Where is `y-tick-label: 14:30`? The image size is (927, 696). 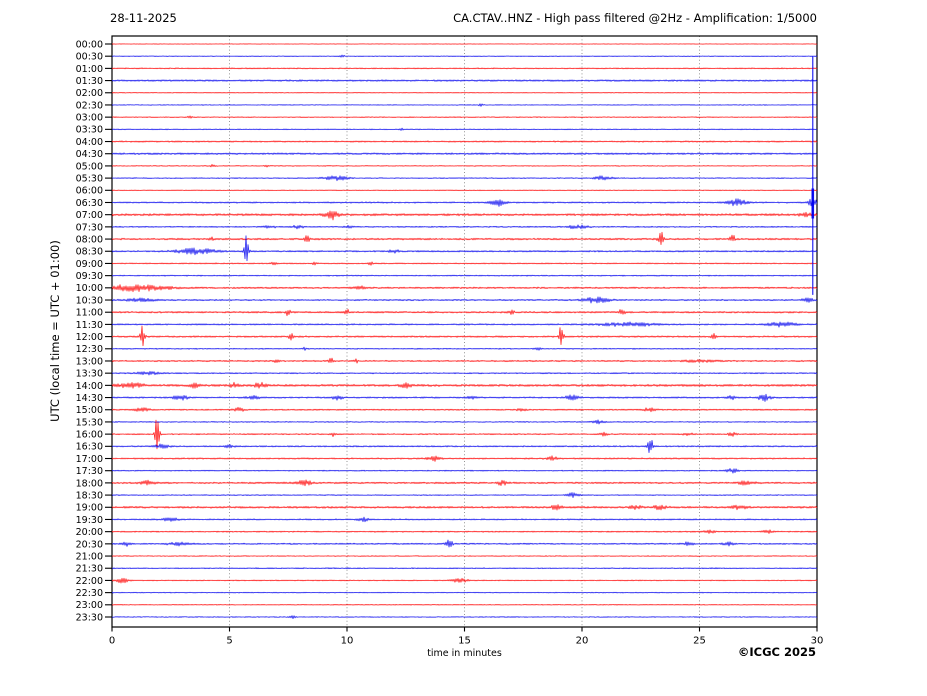 y-tick-label: 14:30 is located at coordinates (89, 398).